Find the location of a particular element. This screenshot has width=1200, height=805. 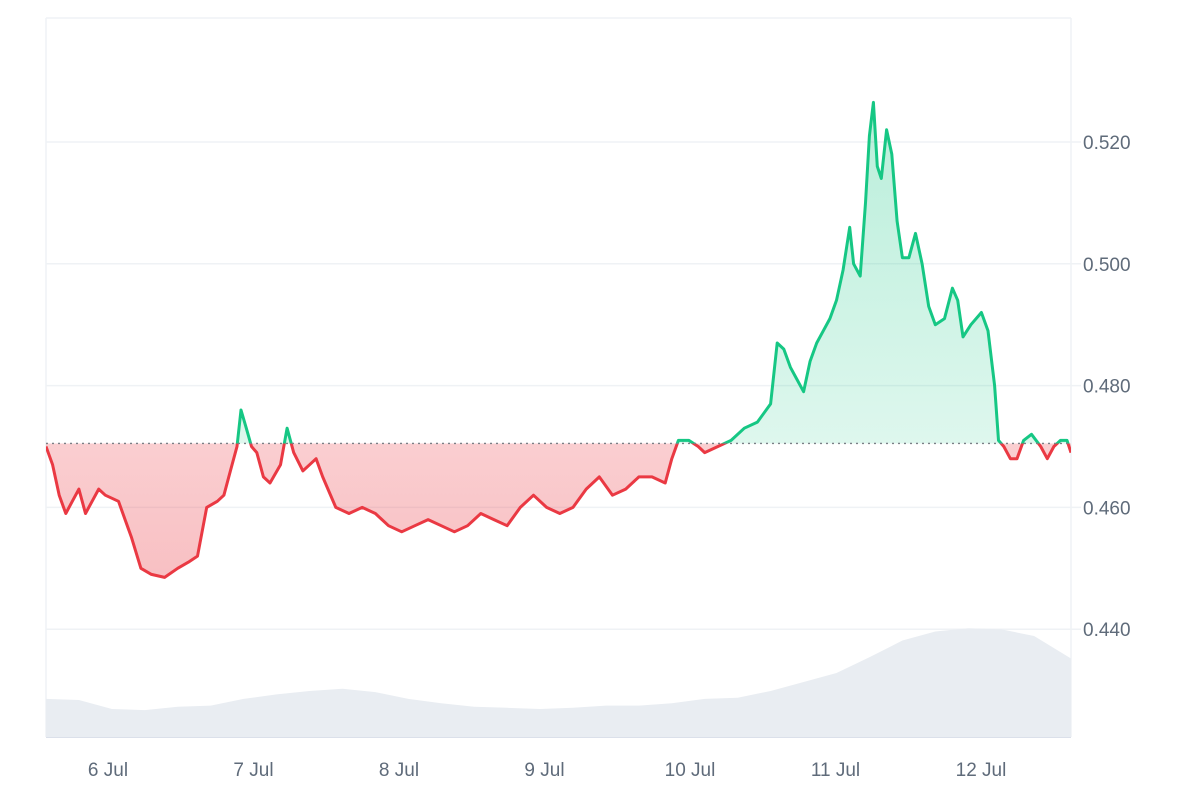

y-tick-label: 0.520 is located at coordinates (1107, 143).